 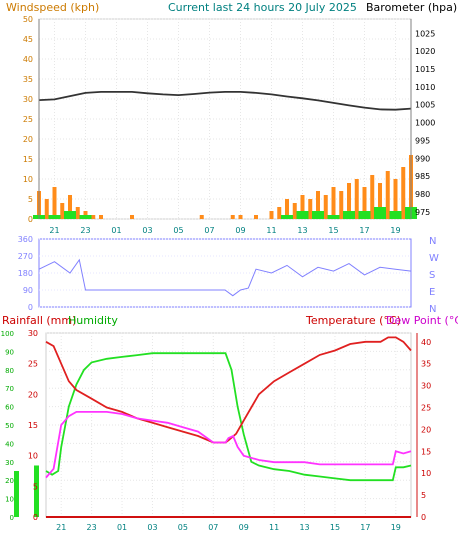 What do you see at coordinates (28, 19) in the screenshot?
I see `windspeed-tick-label: 50` at bounding box center [28, 19].